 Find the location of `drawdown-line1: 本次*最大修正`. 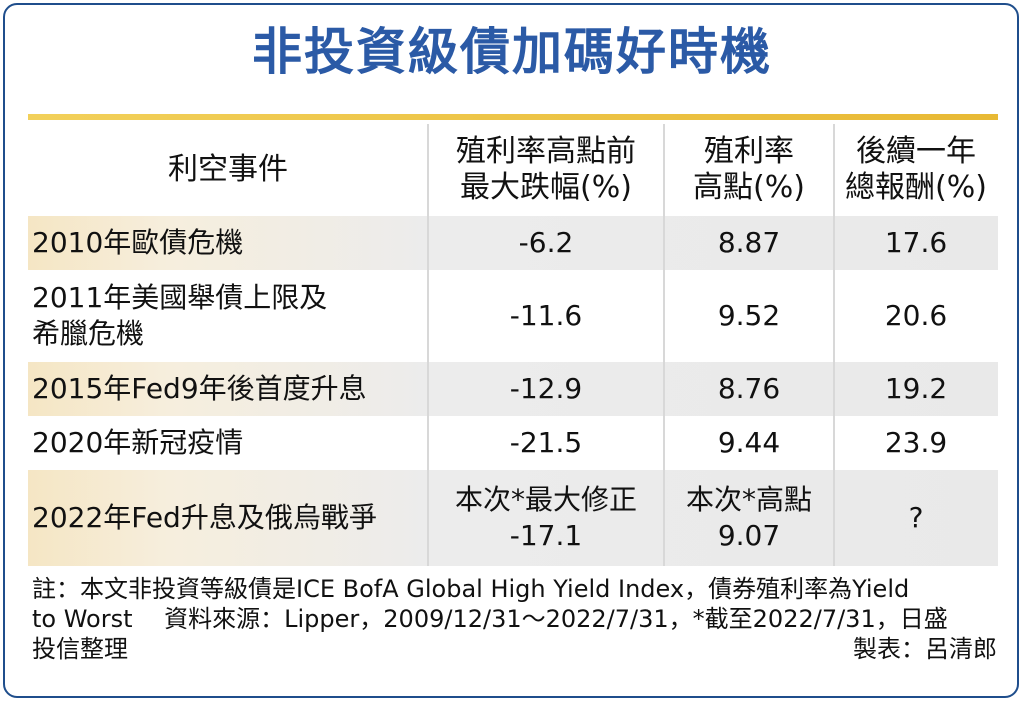

drawdown-line1: 本次*最大修正 is located at coordinates (545, 499).